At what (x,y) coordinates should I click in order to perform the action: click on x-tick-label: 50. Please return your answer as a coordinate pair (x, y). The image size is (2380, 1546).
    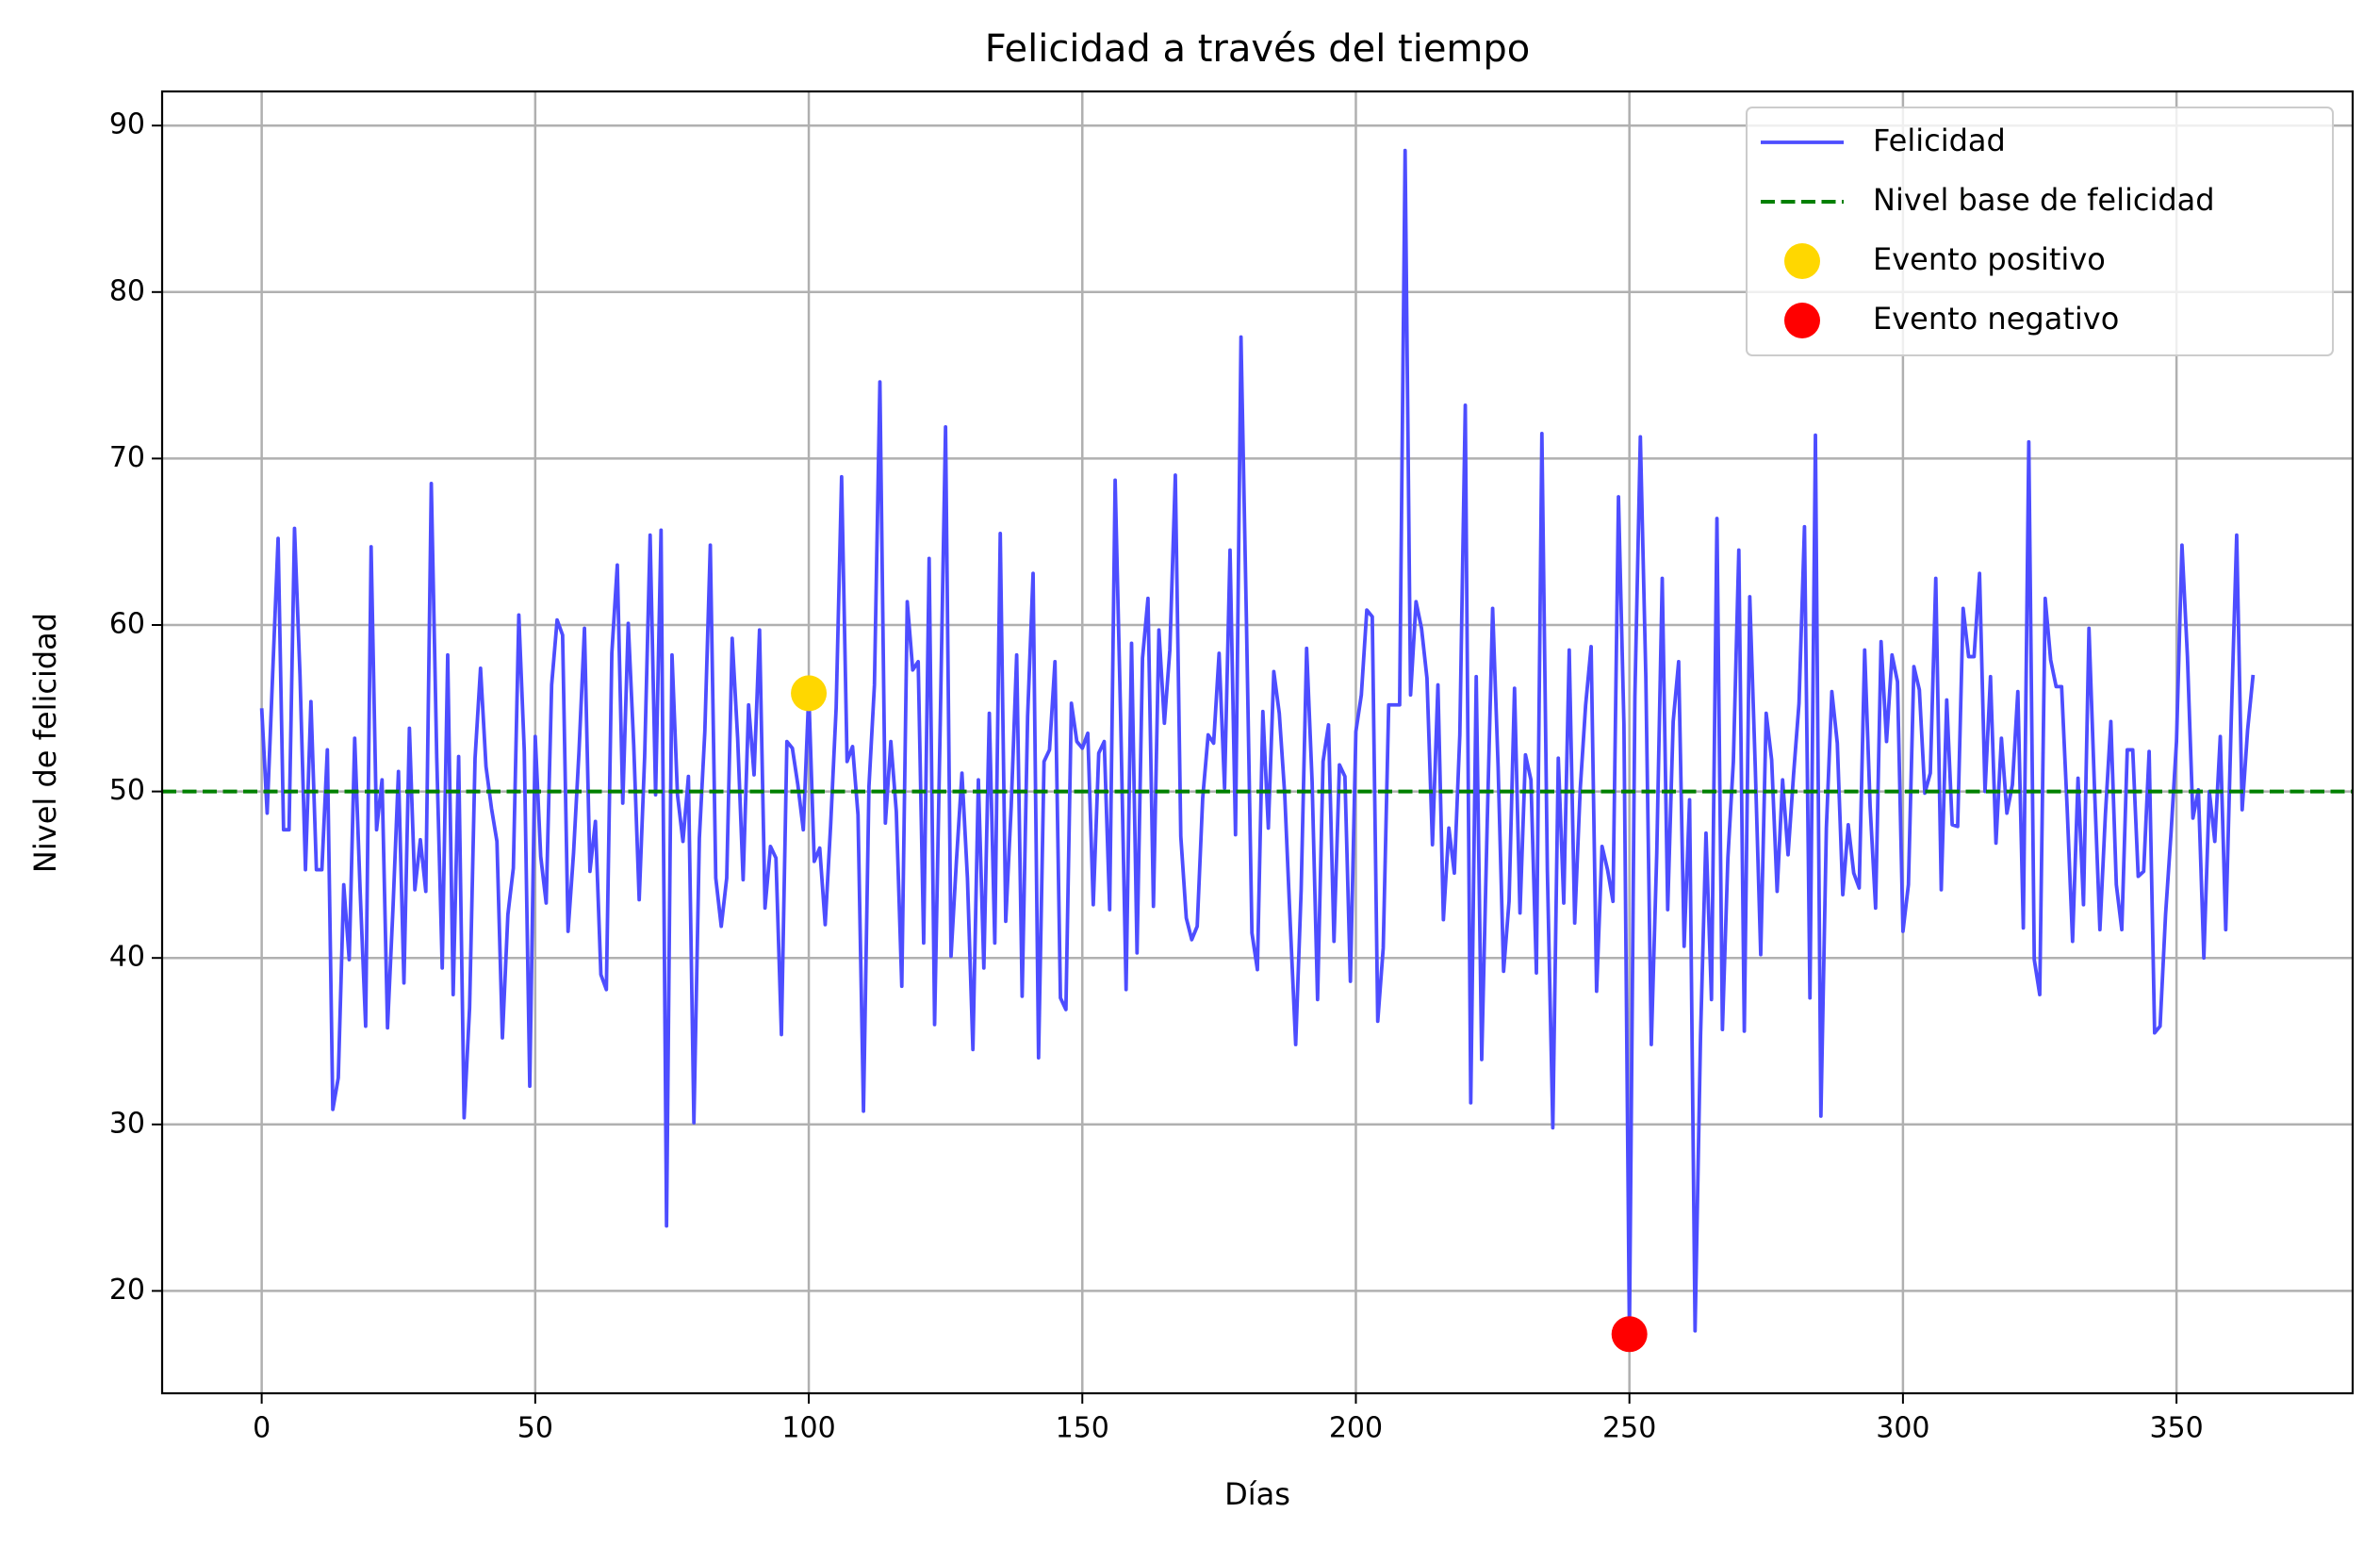
    Looking at the image, I should click on (535, 1428).